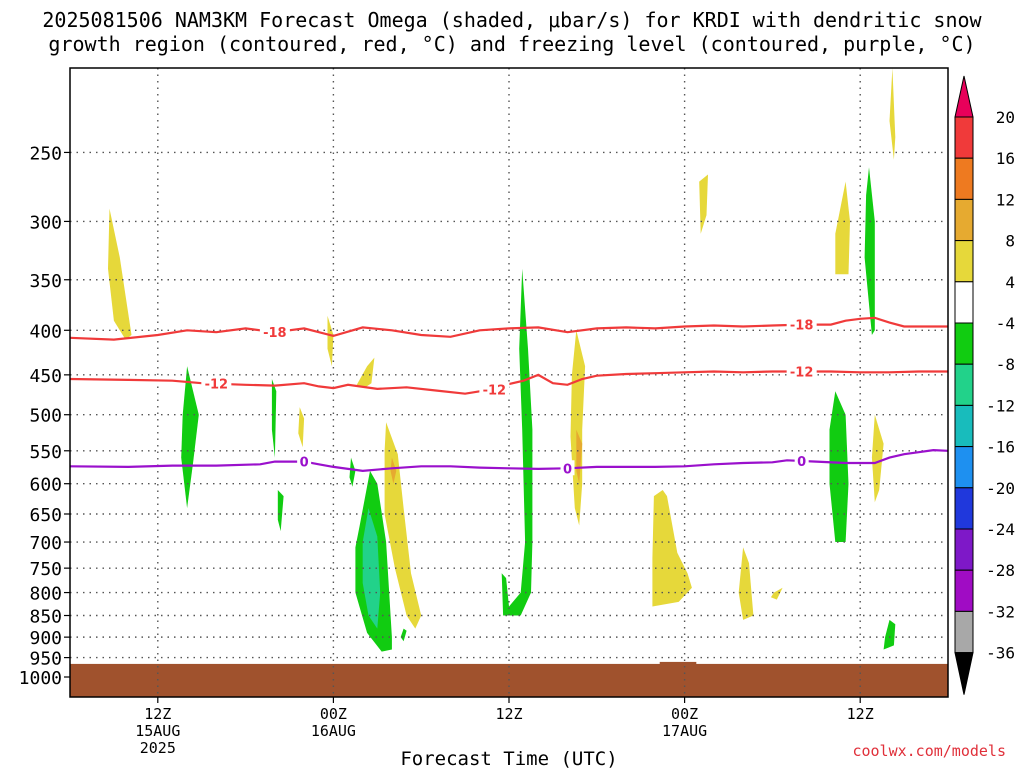 Image resolution: width=1024 pixels, height=768 pixels. What do you see at coordinates (1005, 364) in the screenshot?
I see `colorbar-label: -8` at bounding box center [1005, 364].